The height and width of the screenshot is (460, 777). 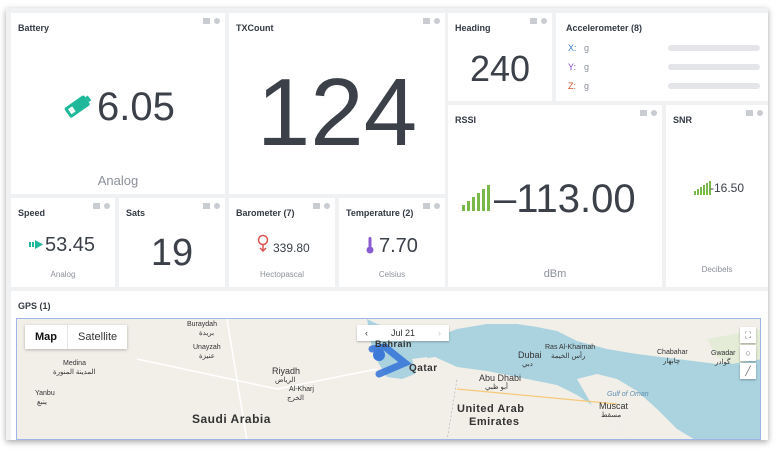 I want to click on rssi-tile: RSSI –113.00 dBm, so click(x=555, y=196).